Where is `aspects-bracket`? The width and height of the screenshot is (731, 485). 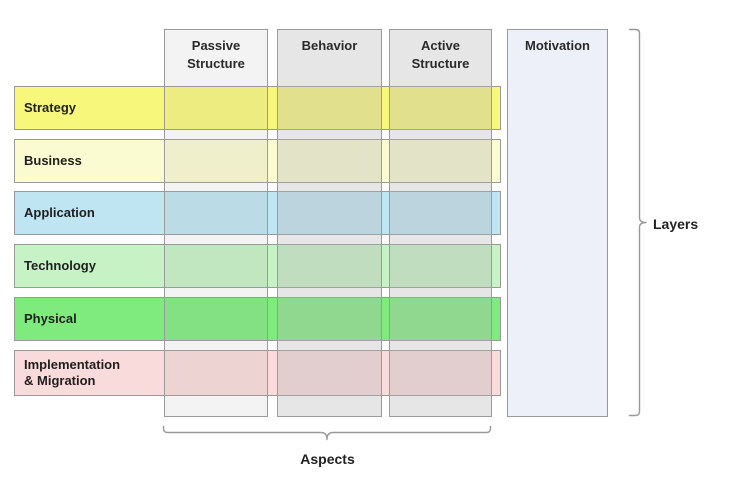
aspects-bracket is located at coordinates (327, 433).